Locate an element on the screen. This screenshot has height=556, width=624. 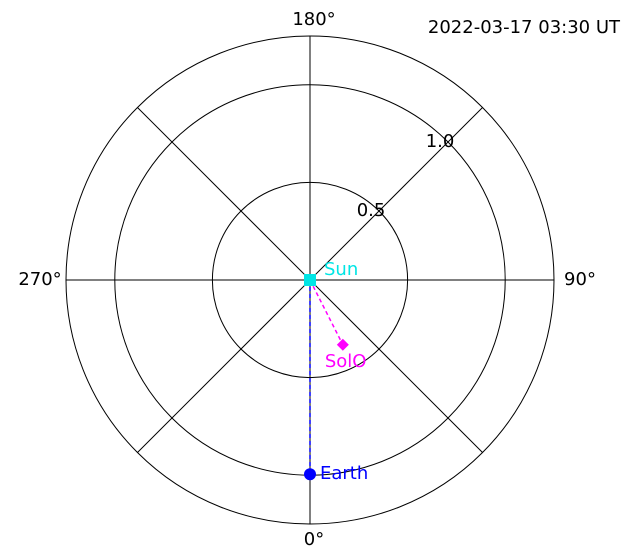
theta-tick-label: 0° is located at coordinates (314, 539).